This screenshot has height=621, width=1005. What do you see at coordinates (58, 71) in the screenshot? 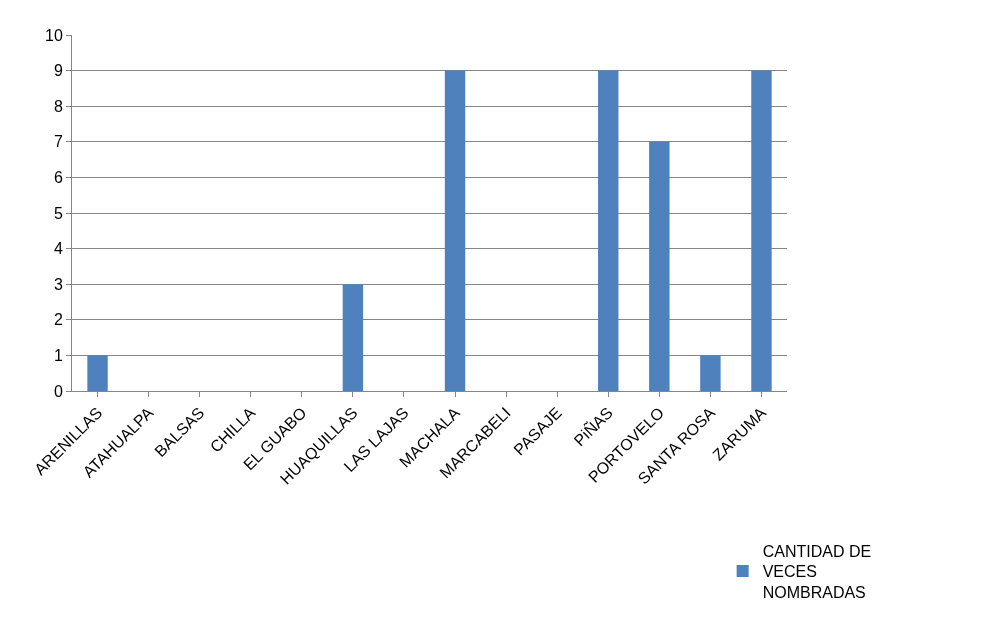
I see `y-tick-label: 9` at bounding box center [58, 71].